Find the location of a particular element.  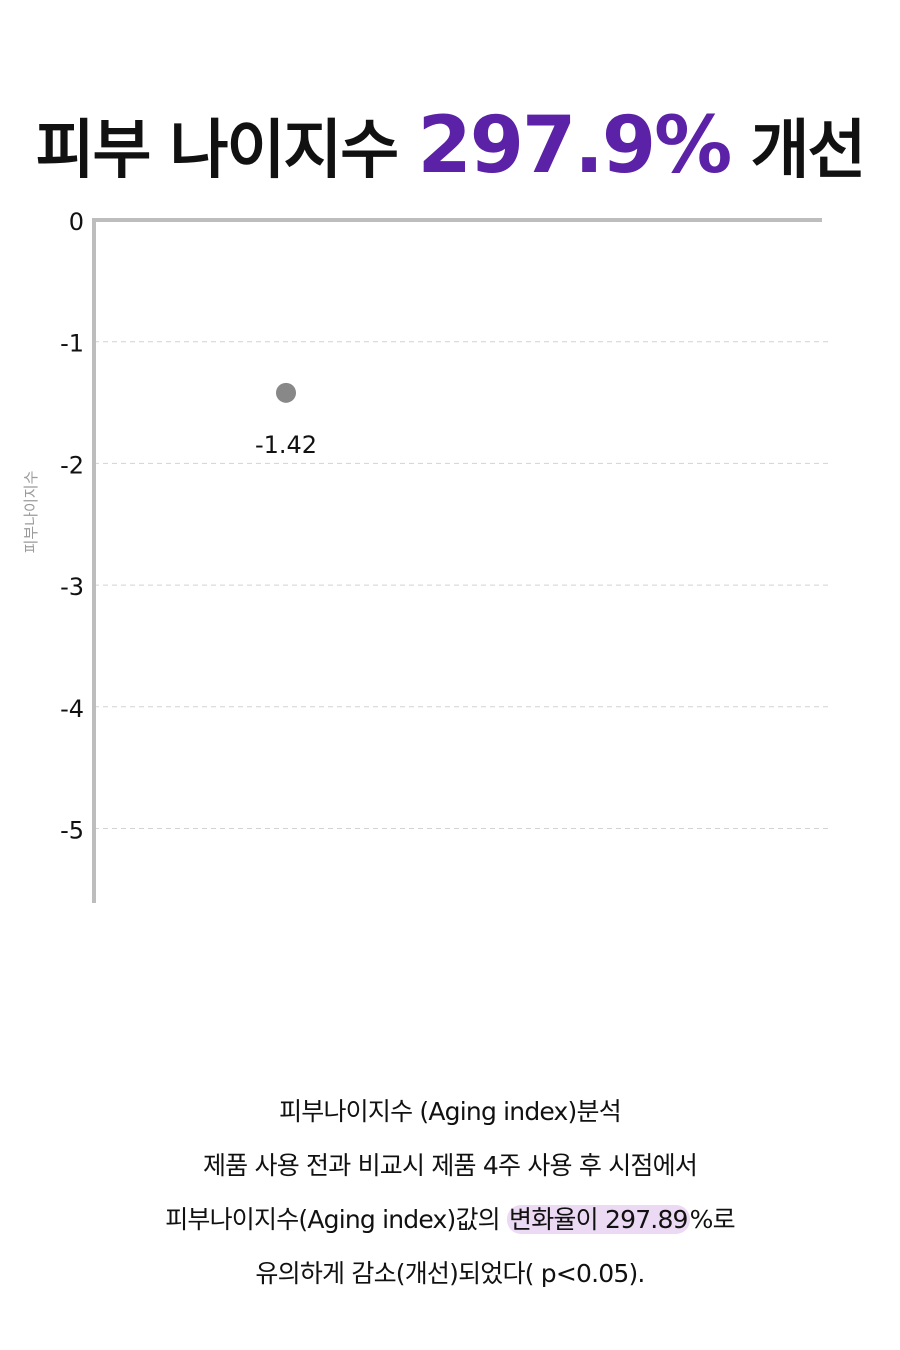

data-points: -1.42 is located at coordinates (286, 420).